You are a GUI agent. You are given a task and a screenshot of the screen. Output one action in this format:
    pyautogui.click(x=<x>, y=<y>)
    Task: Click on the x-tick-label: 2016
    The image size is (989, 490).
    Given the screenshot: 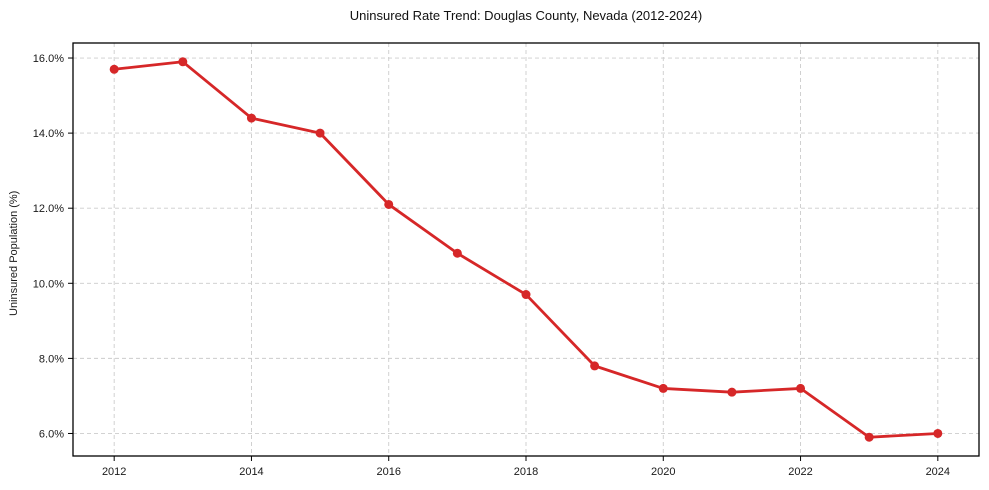 What is the action you would take?
    pyautogui.click(x=388, y=472)
    